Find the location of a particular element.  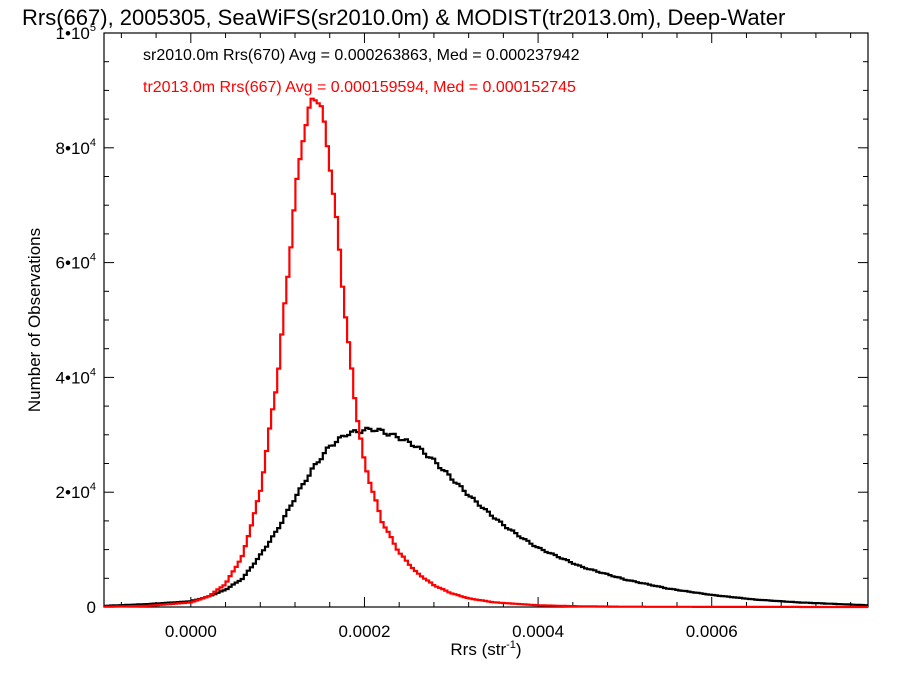

x-tick-label: 0.0002 is located at coordinates (364, 631).